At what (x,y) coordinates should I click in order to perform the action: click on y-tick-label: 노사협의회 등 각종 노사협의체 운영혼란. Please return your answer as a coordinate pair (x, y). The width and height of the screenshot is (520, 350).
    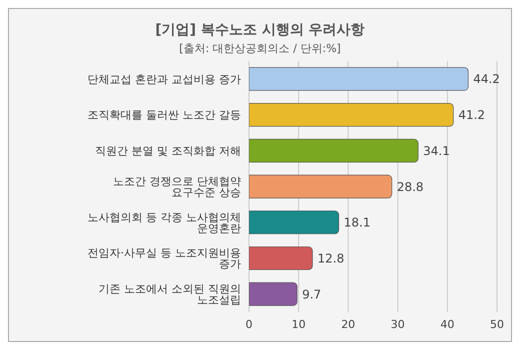
    Looking at the image, I should click on (164, 222).